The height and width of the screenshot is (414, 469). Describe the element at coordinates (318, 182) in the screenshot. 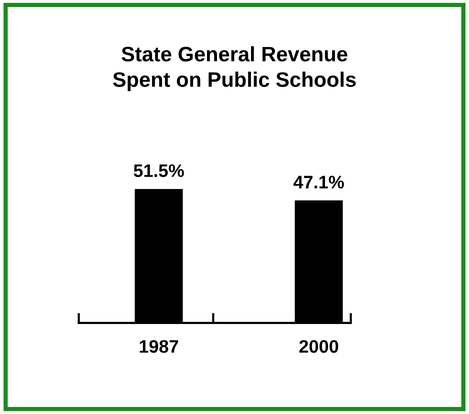

I see `data-label: 47.1%` at that location.